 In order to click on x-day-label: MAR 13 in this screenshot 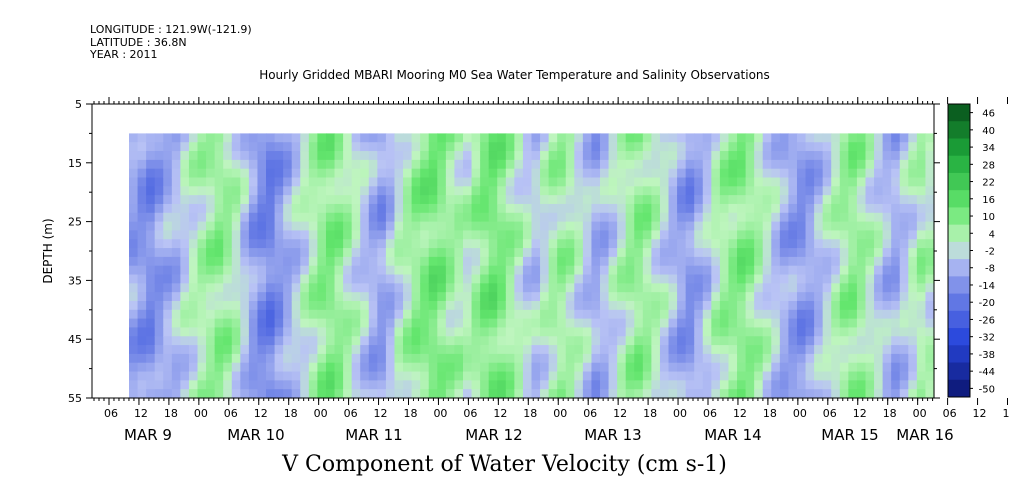, I will do `click(612, 435)`.